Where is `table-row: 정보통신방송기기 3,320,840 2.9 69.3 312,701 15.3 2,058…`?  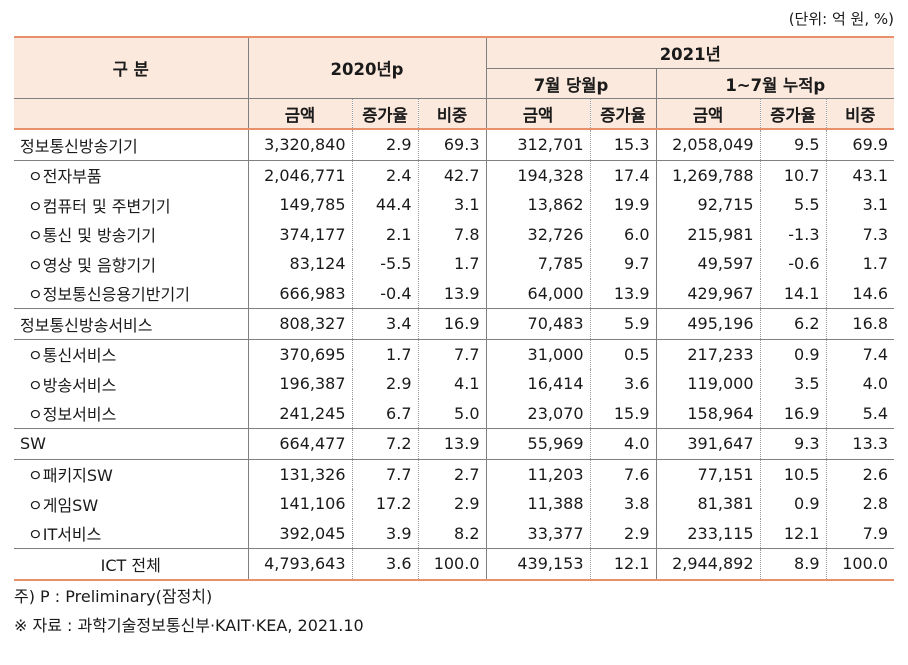 table-row: 정보통신방송기기 3,320,840 2.9 69.3 312,701 15.3 2,058… is located at coordinates (454, 144).